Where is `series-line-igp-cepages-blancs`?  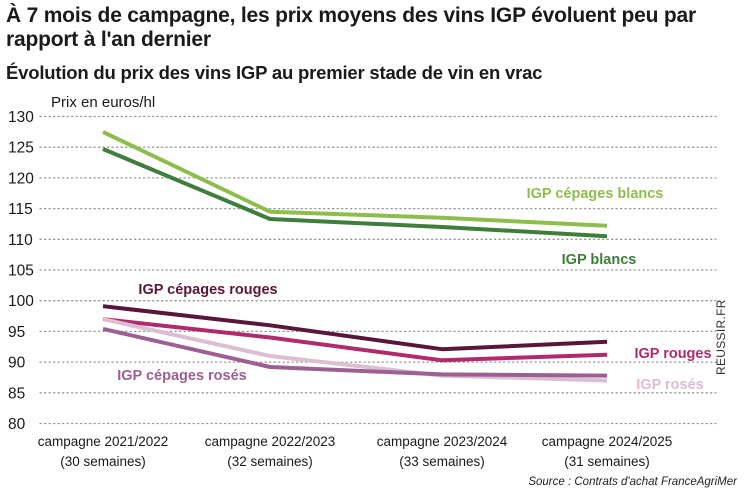 series-line-igp-cepages-blancs is located at coordinates (355, 179).